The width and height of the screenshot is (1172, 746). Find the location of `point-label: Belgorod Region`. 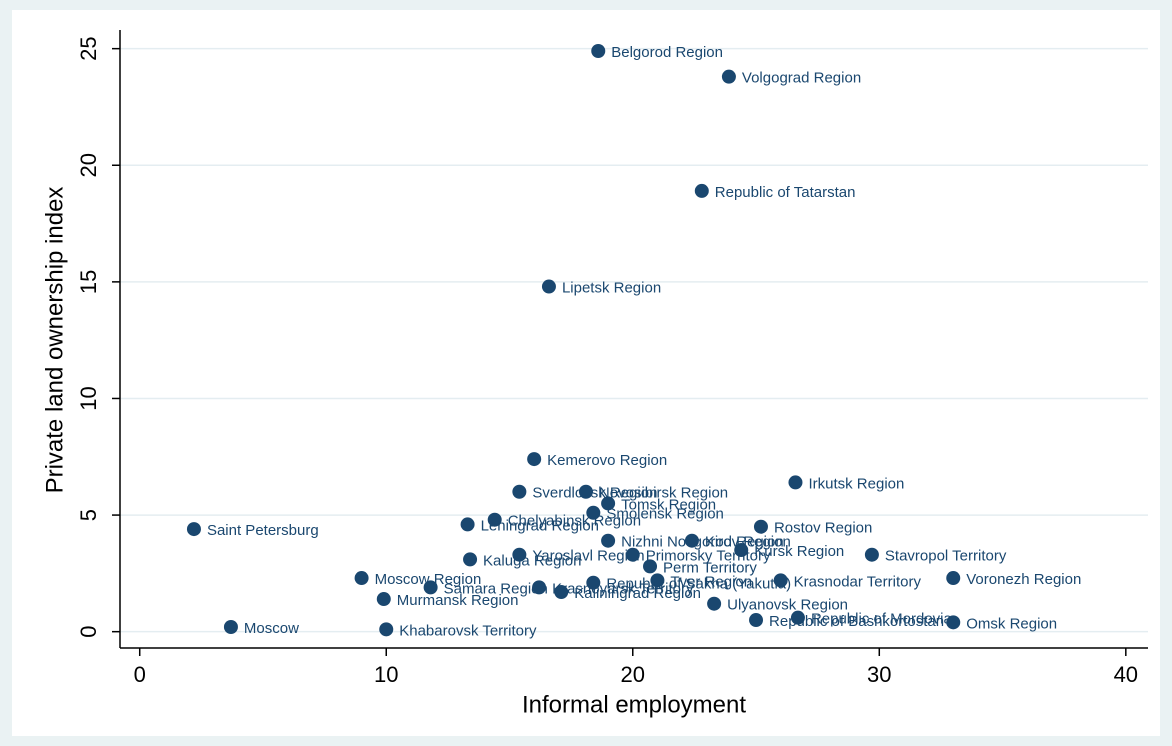

point-label: Belgorod Region is located at coordinates (667, 52).